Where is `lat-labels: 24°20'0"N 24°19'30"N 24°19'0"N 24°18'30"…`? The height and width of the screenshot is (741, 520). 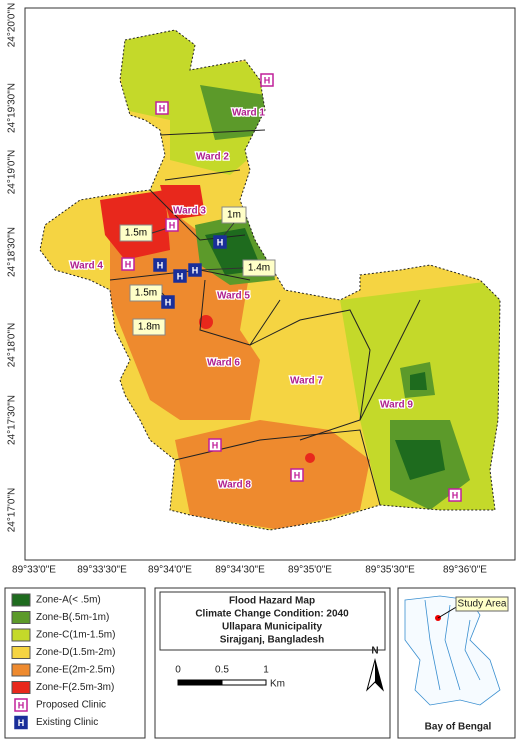
lat-labels: 24°20'0"N 24°19'30"N 24°19'0"N 24°18'30"… is located at coordinates (12, 268).